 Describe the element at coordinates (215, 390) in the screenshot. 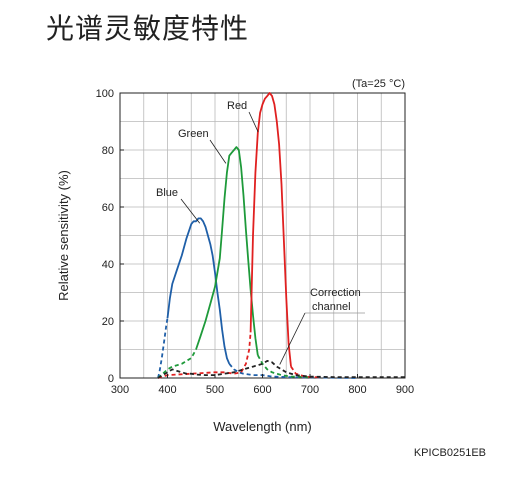

I see `x-tick-label: 500` at that location.